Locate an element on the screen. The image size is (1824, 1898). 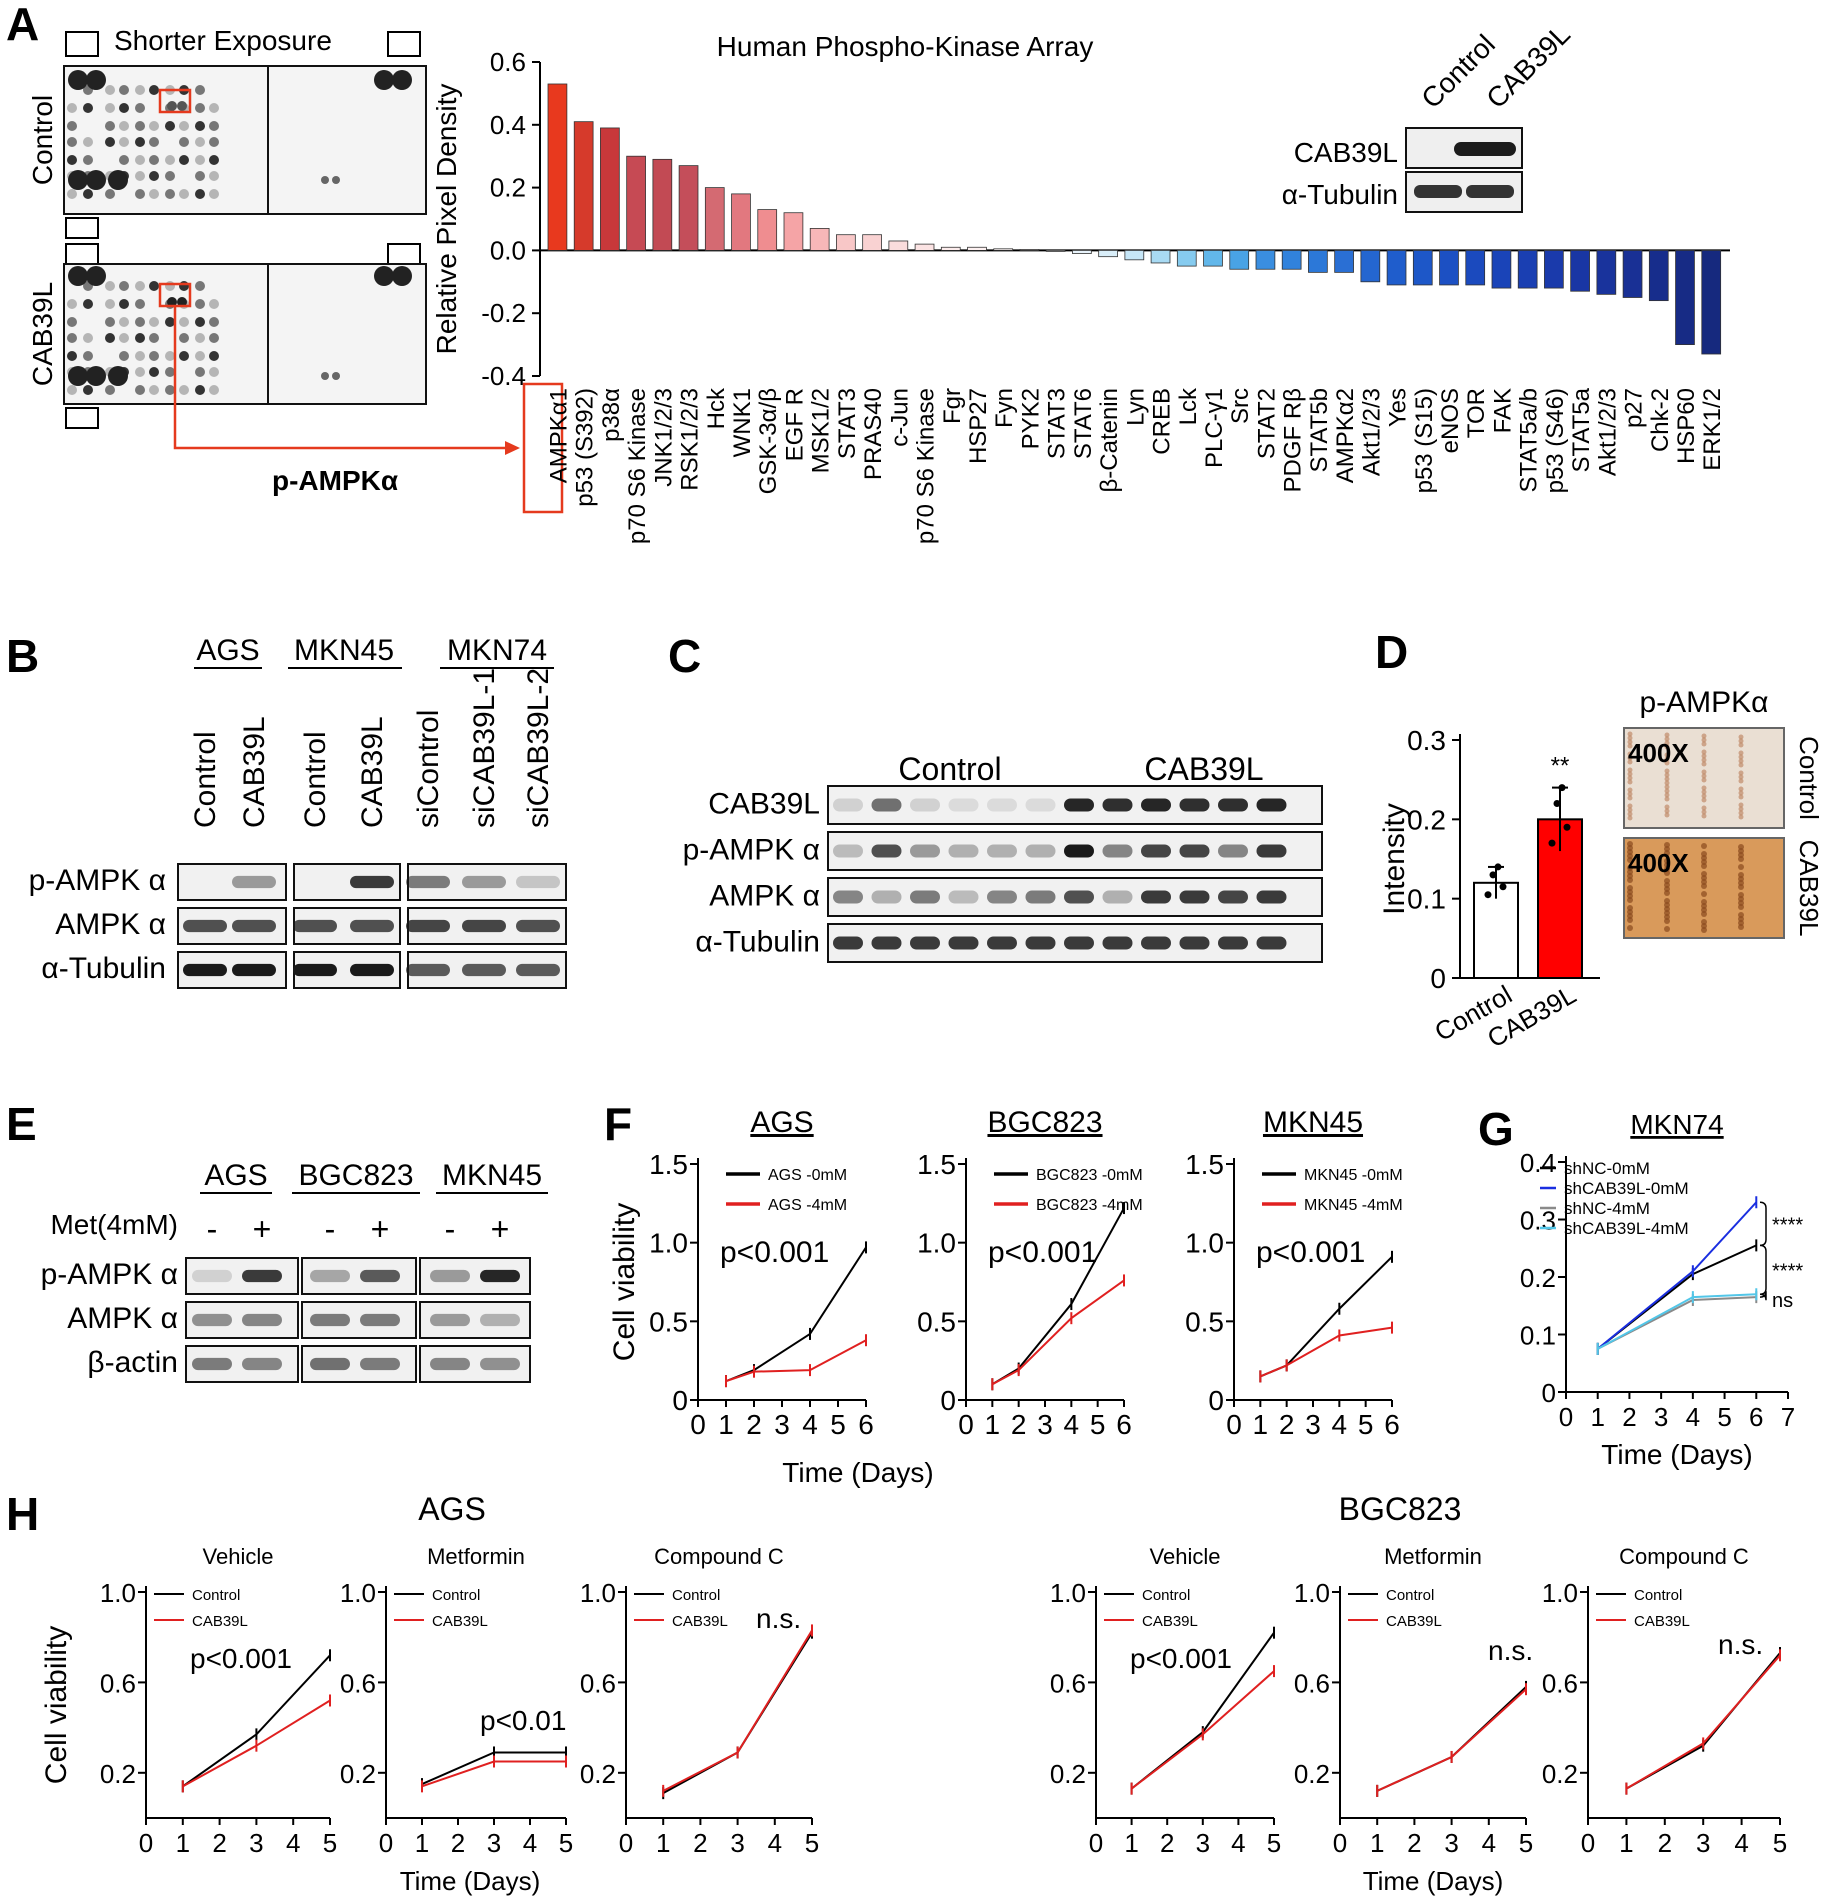
x-tick-label: 2 is located at coordinates (458, 1843).